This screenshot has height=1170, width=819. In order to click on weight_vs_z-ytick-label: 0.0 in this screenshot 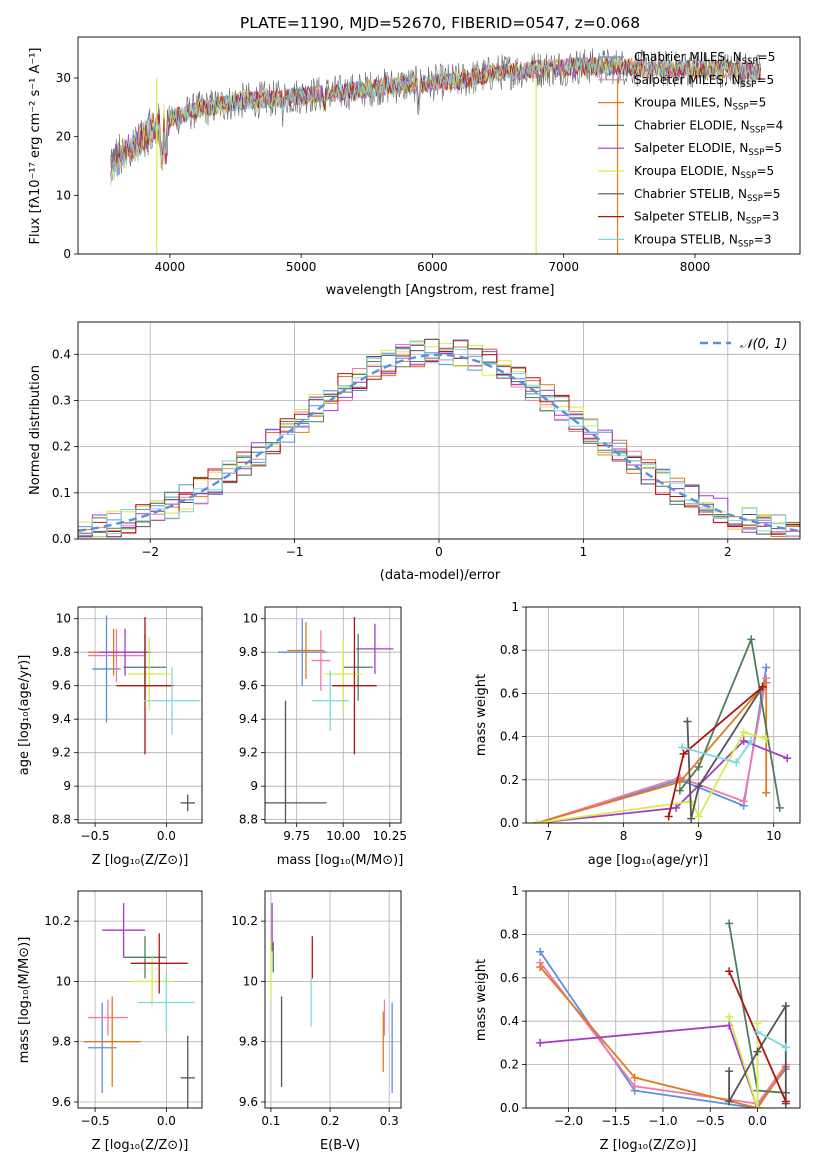, I will do `click(509, 1108)`.